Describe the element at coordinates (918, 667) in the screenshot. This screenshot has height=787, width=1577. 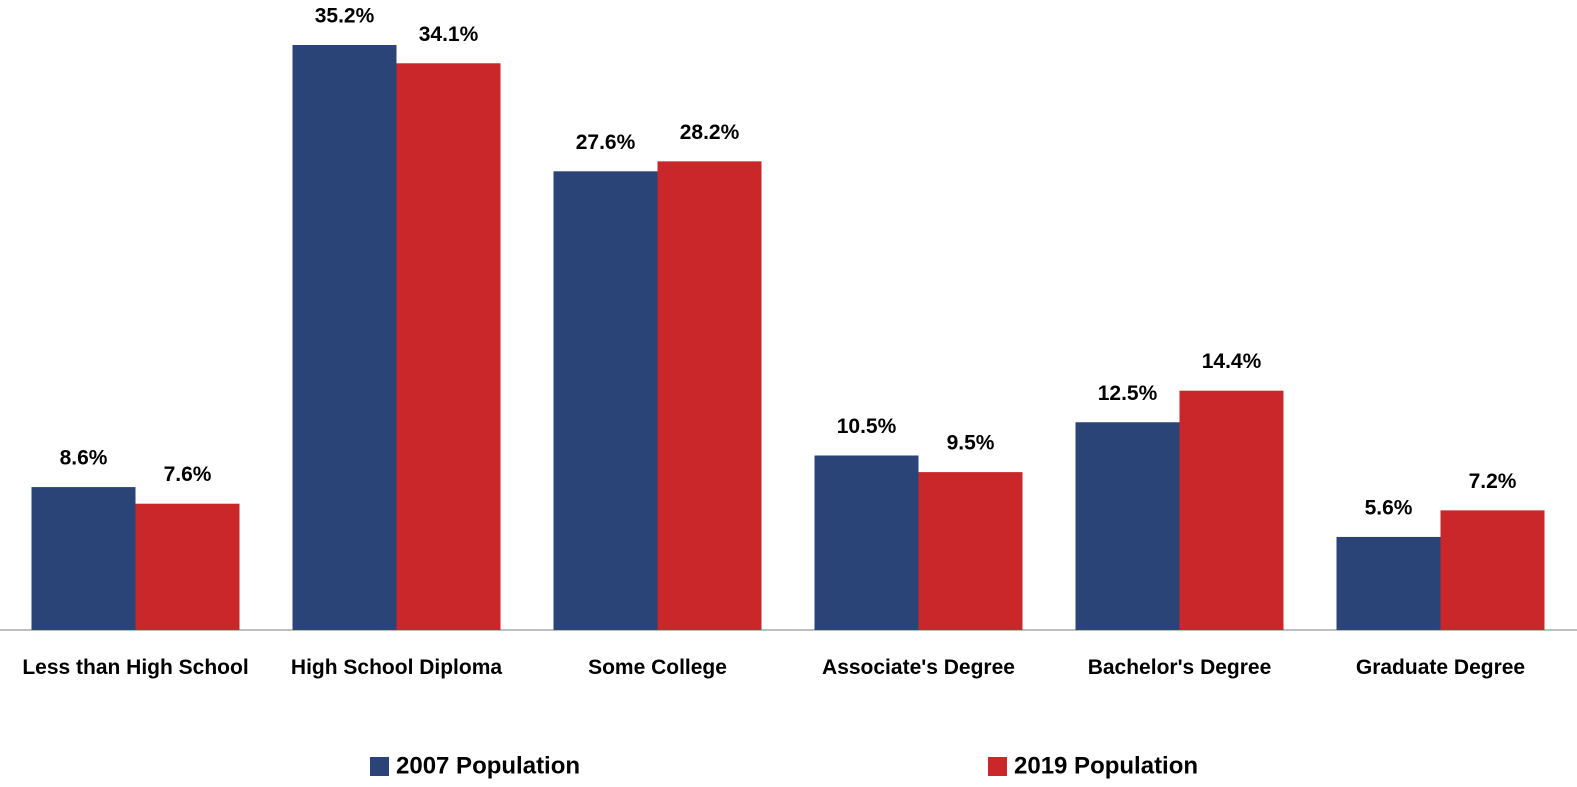
I see `x-tick-label: Associate's Degree` at that location.